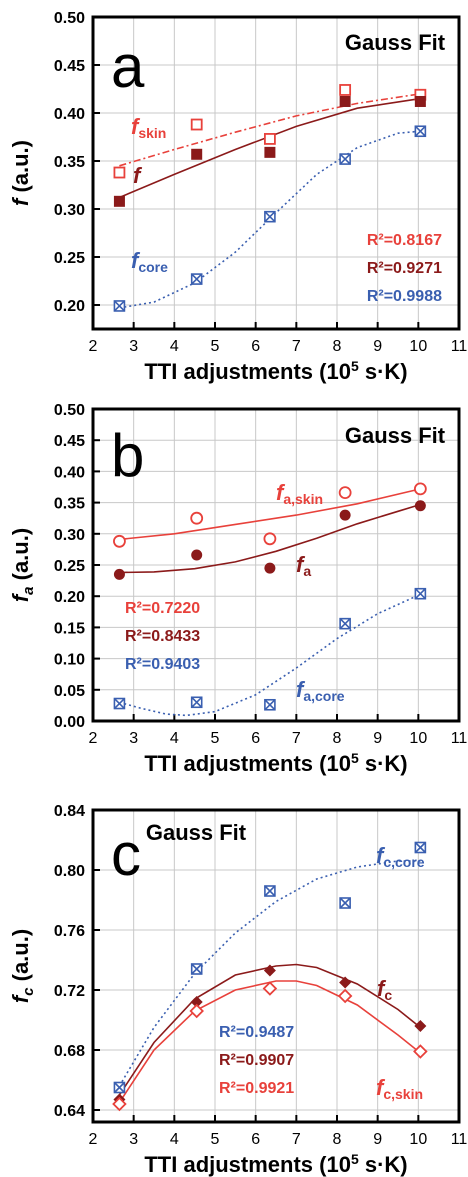 The width and height of the screenshot is (468, 1177). I want to click on series-label-core: fa,core, so click(320, 690).